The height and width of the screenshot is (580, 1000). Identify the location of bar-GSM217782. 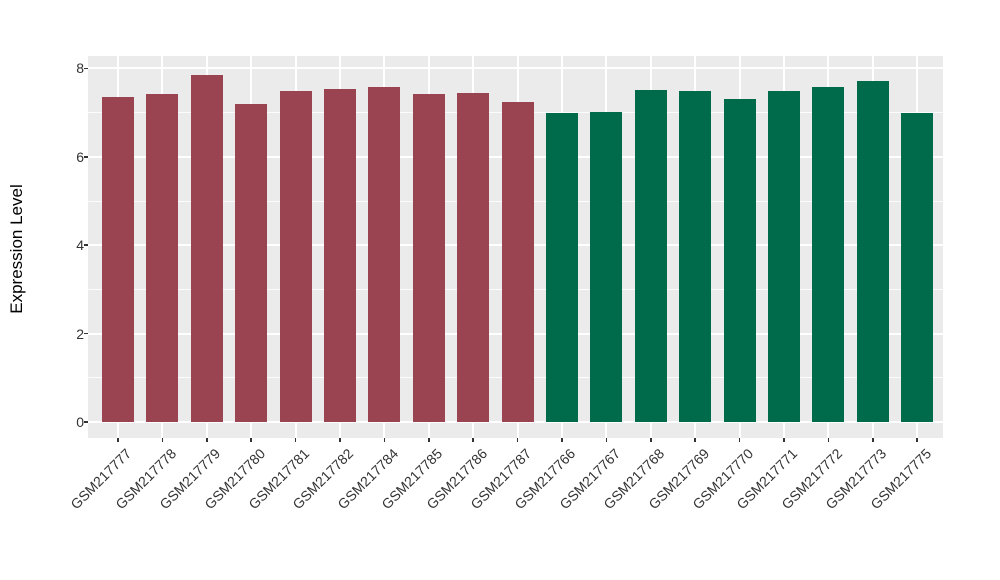
(340, 255).